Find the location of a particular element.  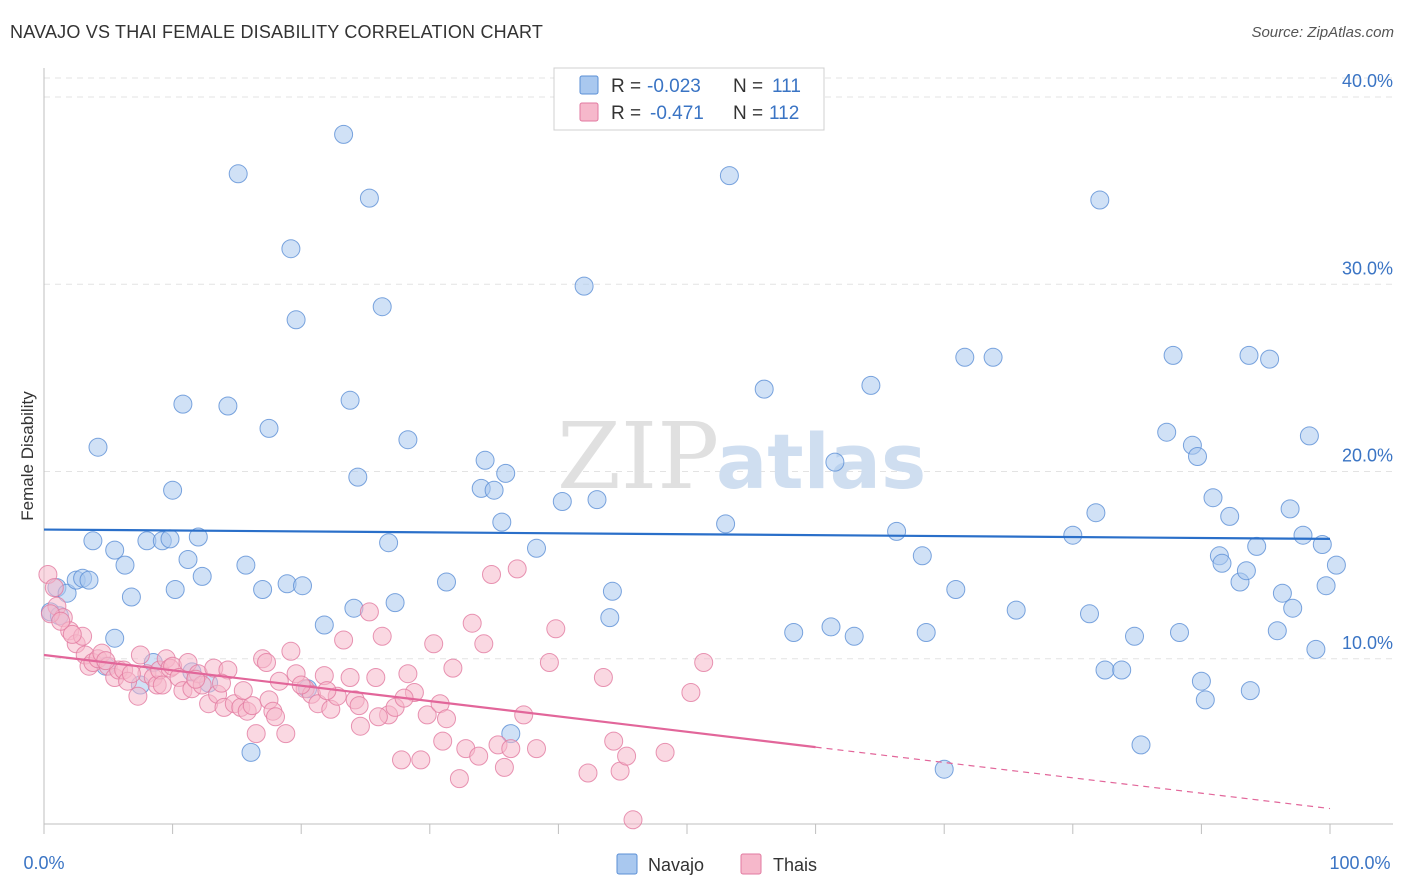

y-tick-labels: 10.0% 20.0% 30.0% 40.0% is located at coordinates (1367, 362).